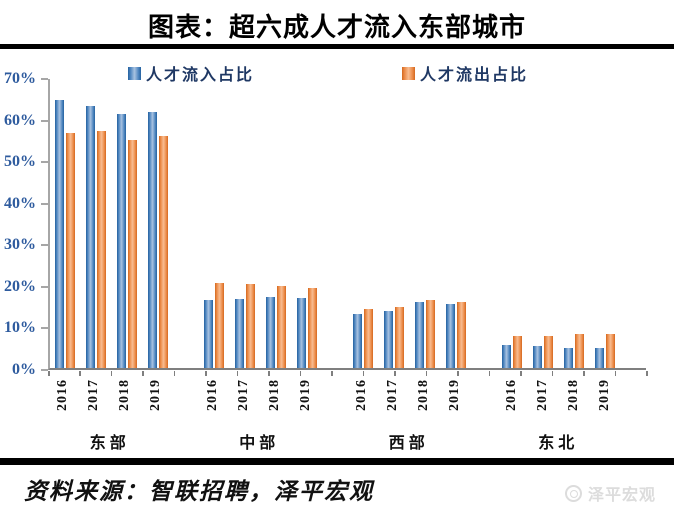 The width and height of the screenshot is (674, 515). I want to click on year-label-东北-2017: 2017, so click(542, 403).